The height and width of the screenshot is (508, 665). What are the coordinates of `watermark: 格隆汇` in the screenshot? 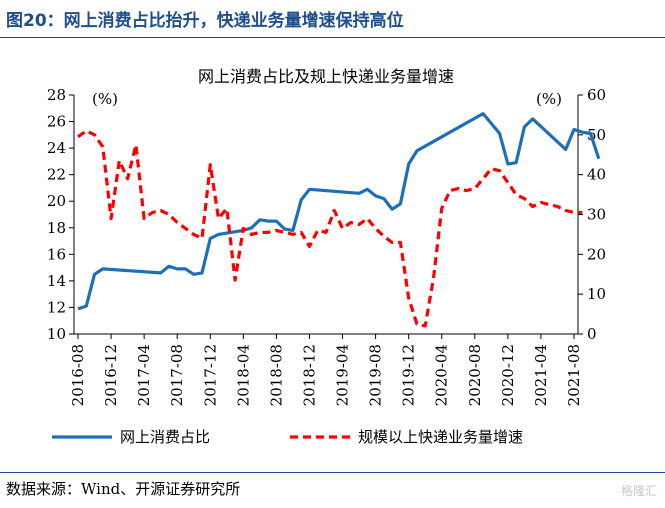 It's located at (638, 491).